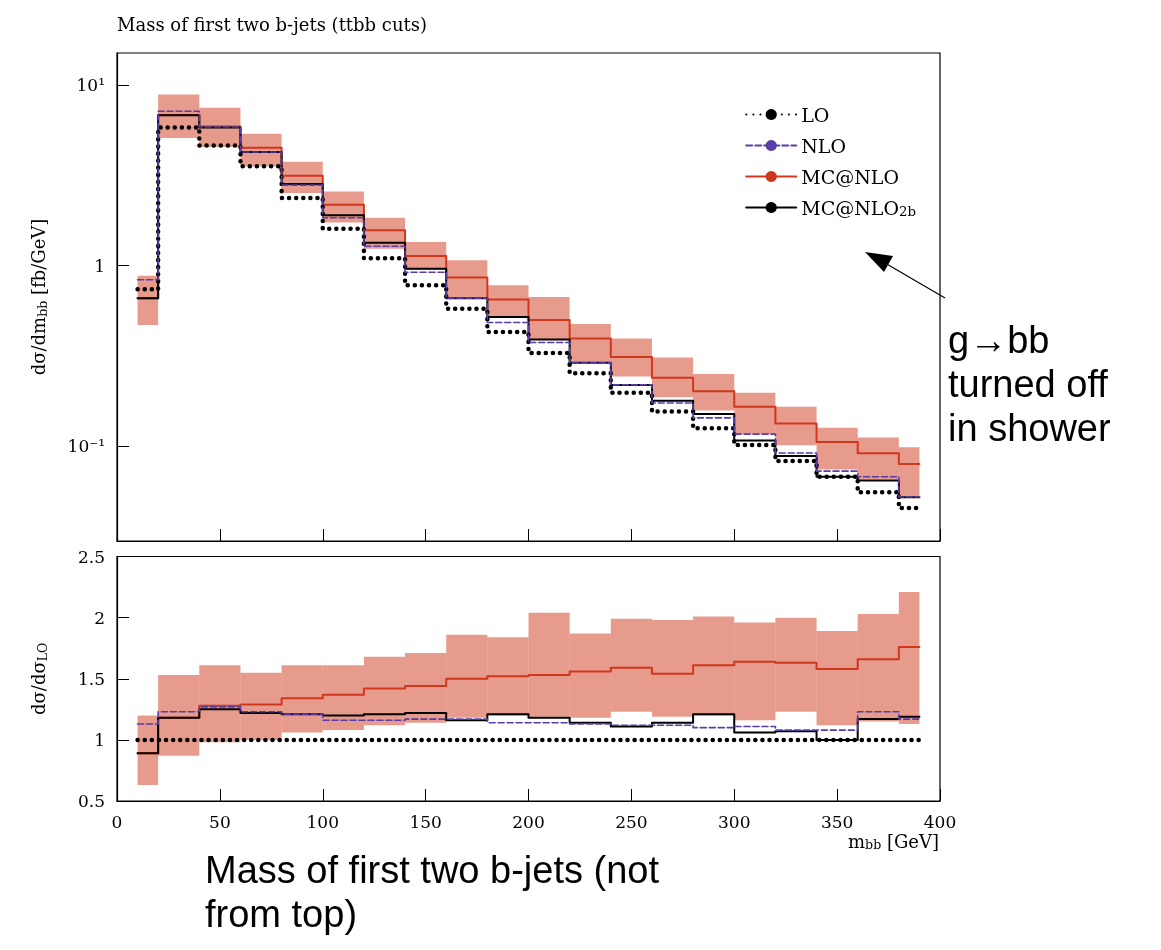 The image size is (1161, 950). Describe the element at coordinates (99, 617) in the screenshot. I see `y-tick-label: 2` at that location.